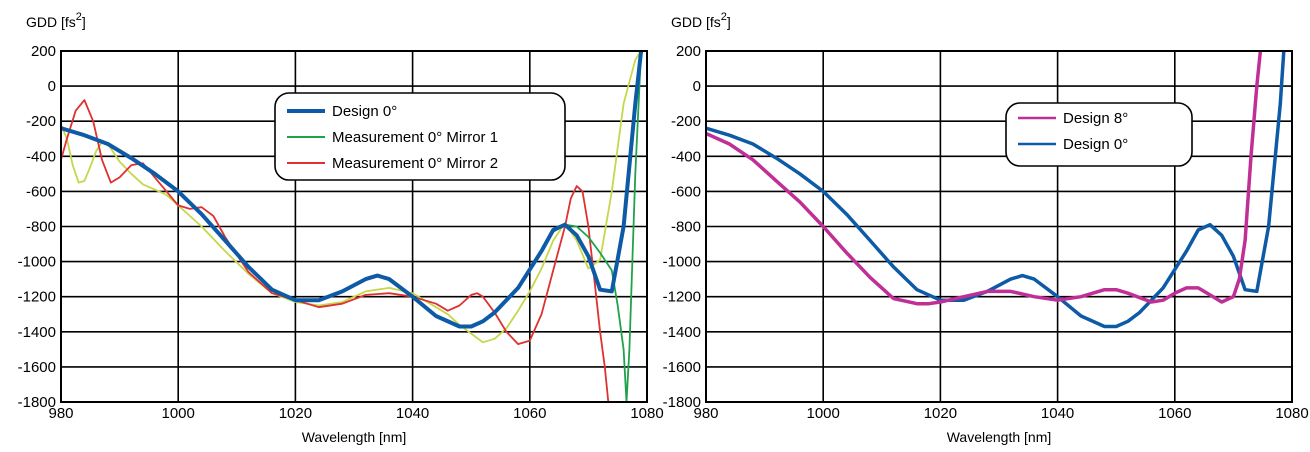 The image size is (1310, 452). What do you see at coordinates (52, 86) in the screenshot?
I see `chart0-ytick-label-1: 0` at bounding box center [52, 86].